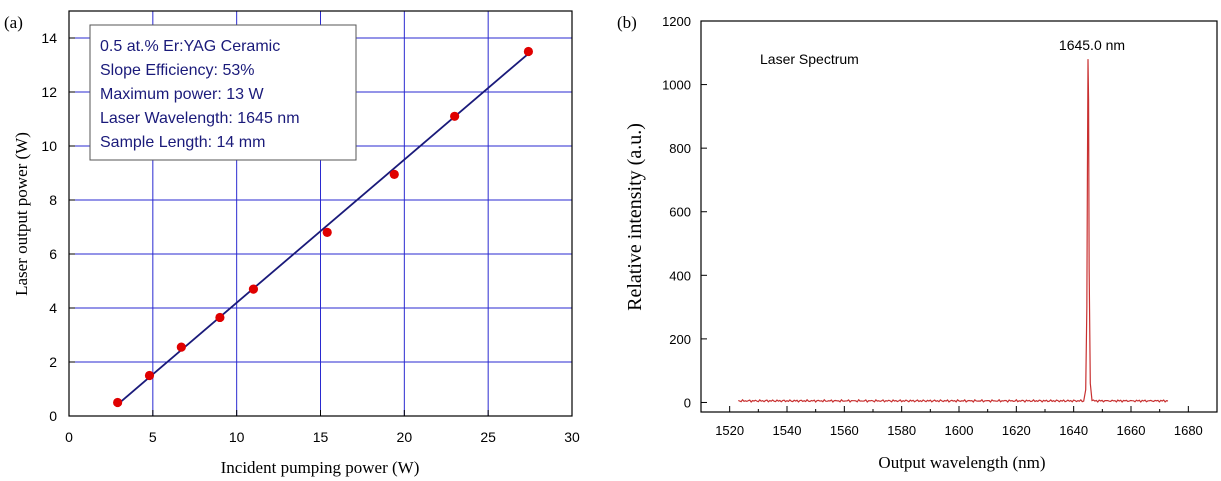 This screenshot has height=481, width=1221. I want to click on legend-line: Sample Length: 14 mm, so click(182, 142).